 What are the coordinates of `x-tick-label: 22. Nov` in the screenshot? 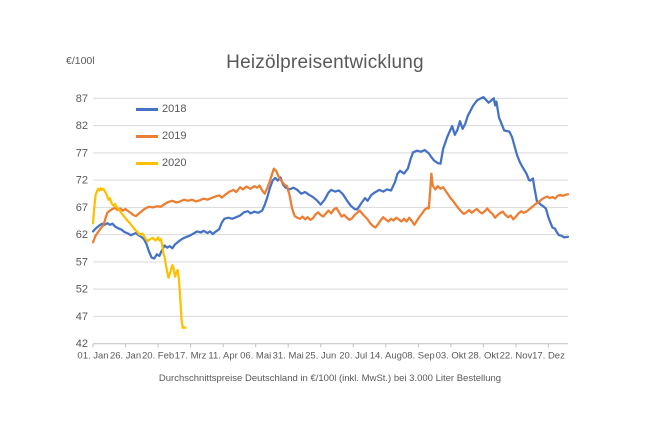 It's located at (516, 356).